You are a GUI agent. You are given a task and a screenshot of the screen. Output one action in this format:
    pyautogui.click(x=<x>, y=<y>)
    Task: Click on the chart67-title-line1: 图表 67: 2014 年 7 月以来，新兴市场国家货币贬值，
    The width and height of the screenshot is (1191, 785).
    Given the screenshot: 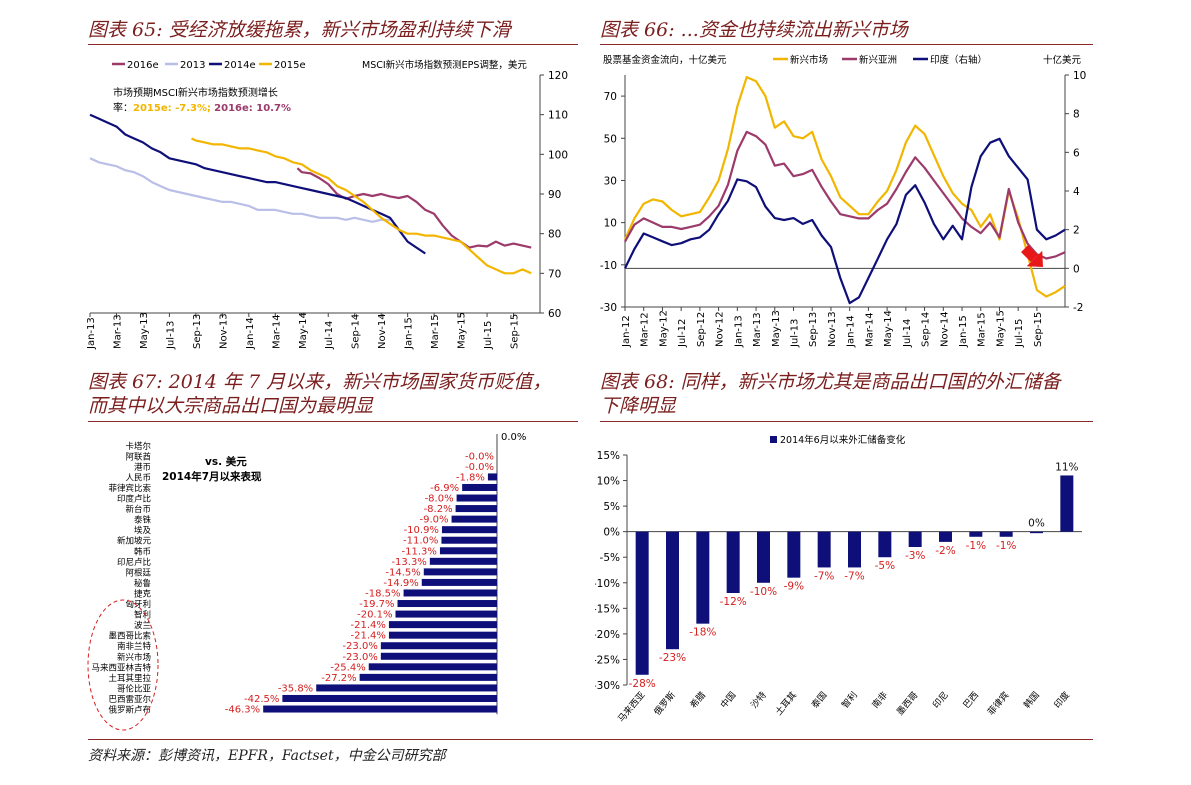 What is the action you would take?
    pyautogui.click(x=320, y=382)
    